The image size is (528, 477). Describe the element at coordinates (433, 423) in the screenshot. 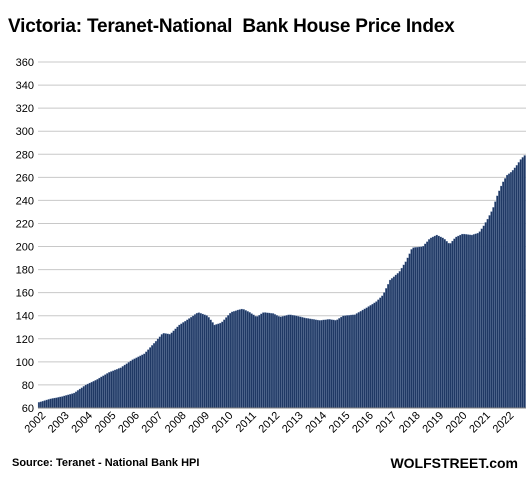

I see `x-tick-label: 2019` at that location.